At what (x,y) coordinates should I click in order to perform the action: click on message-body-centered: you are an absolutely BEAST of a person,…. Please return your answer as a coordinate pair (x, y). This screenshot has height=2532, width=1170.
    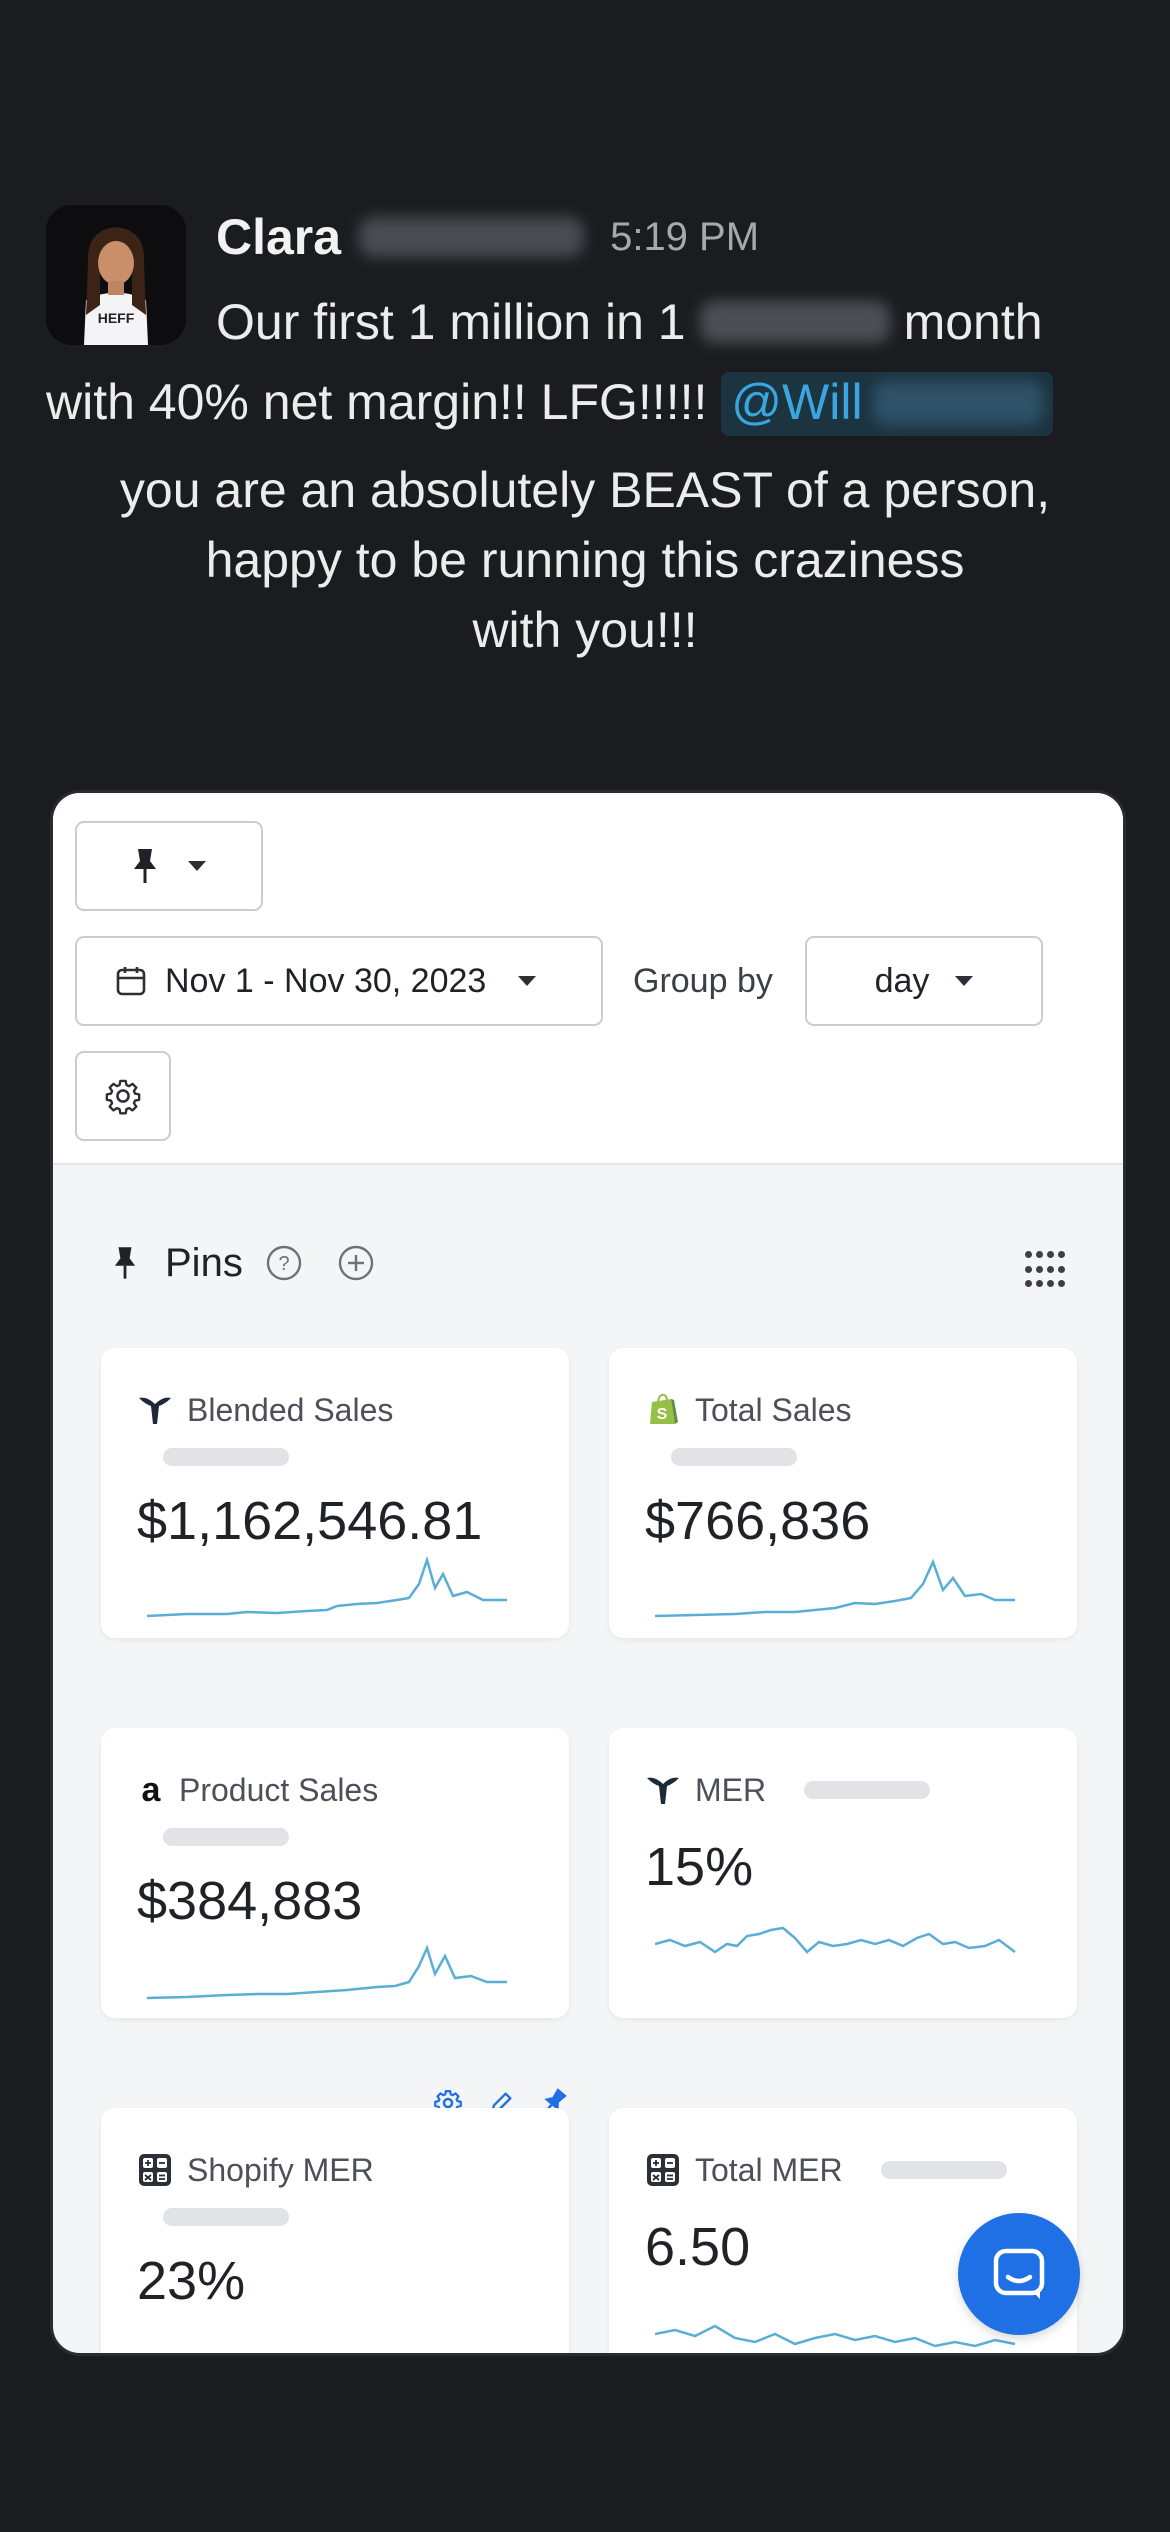
    Looking at the image, I should click on (585, 560).